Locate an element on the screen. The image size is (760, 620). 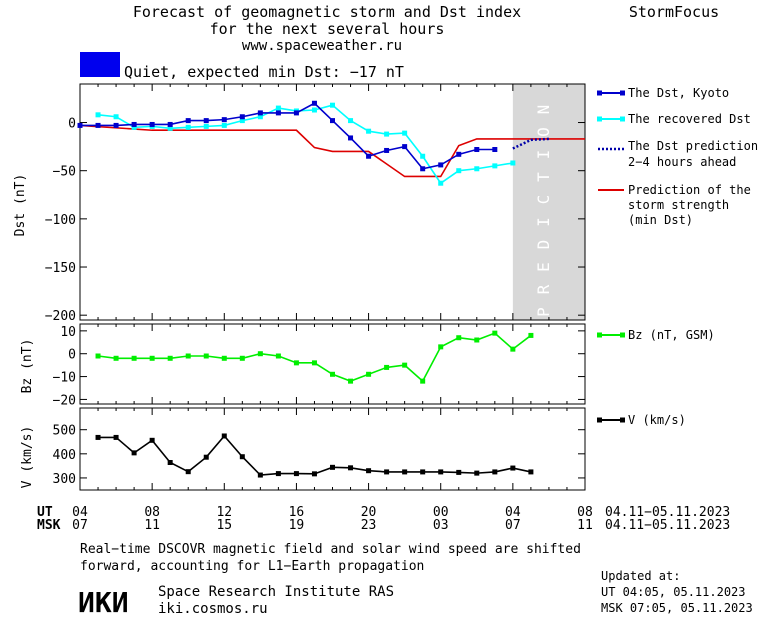
iki-logo: ИКИ is located at coordinates (103, 602).